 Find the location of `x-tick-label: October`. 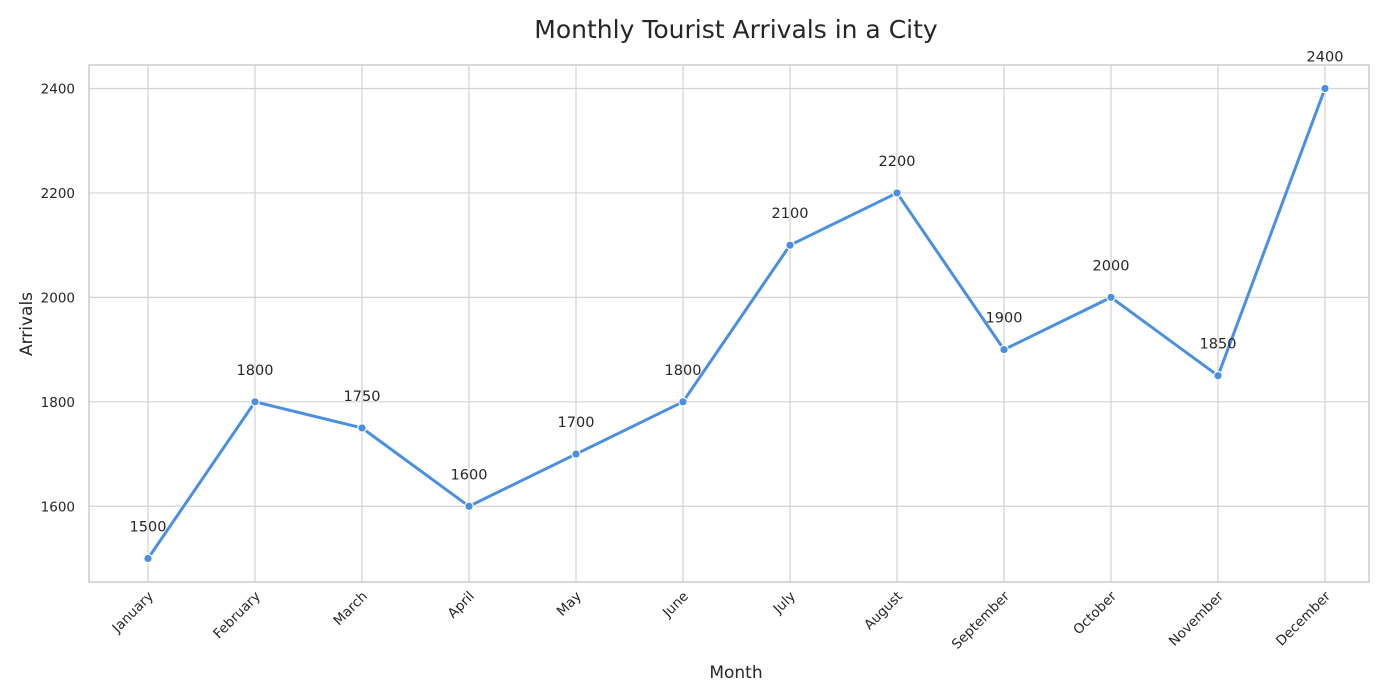

x-tick-label: October is located at coordinates (1095, 613).